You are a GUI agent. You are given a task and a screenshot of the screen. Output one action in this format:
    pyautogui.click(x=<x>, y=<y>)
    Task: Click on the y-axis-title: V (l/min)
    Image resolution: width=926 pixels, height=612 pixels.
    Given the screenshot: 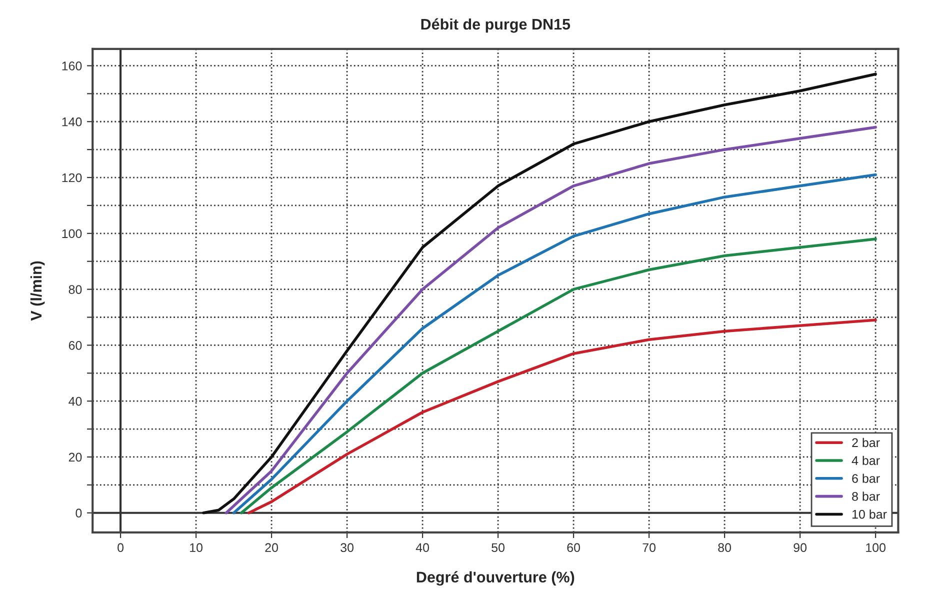 What is the action you would take?
    pyautogui.click(x=37, y=291)
    